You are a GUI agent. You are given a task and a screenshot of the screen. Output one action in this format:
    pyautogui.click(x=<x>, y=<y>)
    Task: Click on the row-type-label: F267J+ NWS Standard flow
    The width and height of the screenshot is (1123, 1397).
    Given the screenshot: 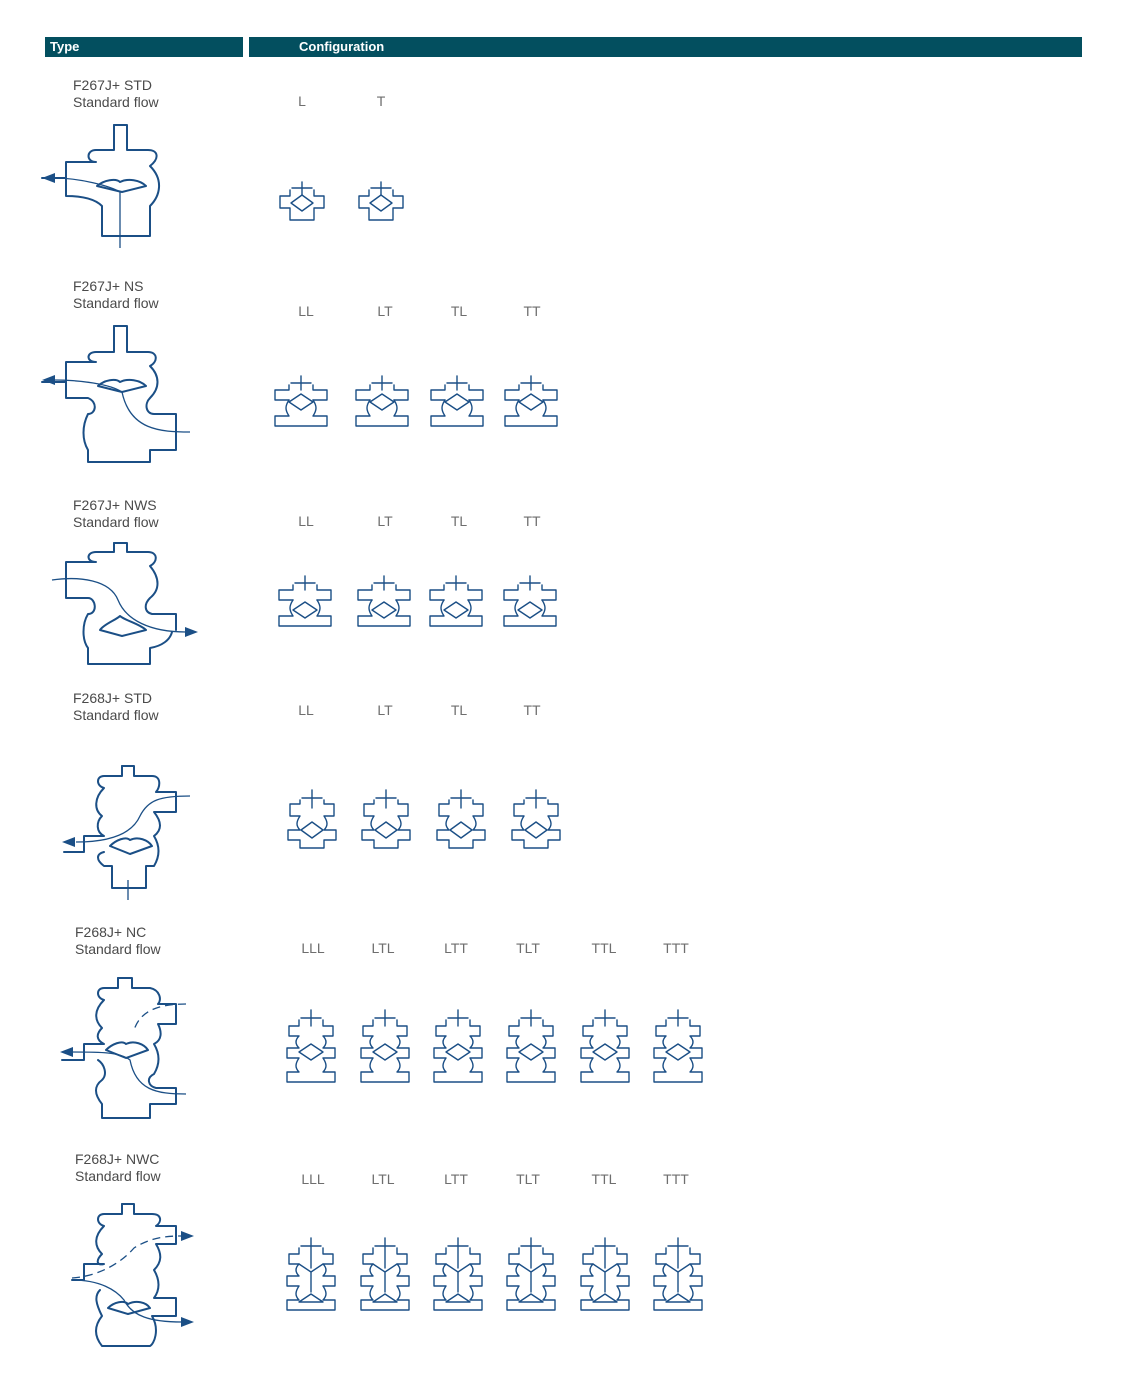 What is the action you would take?
    pyautogui.click(x=116, y=514)
    